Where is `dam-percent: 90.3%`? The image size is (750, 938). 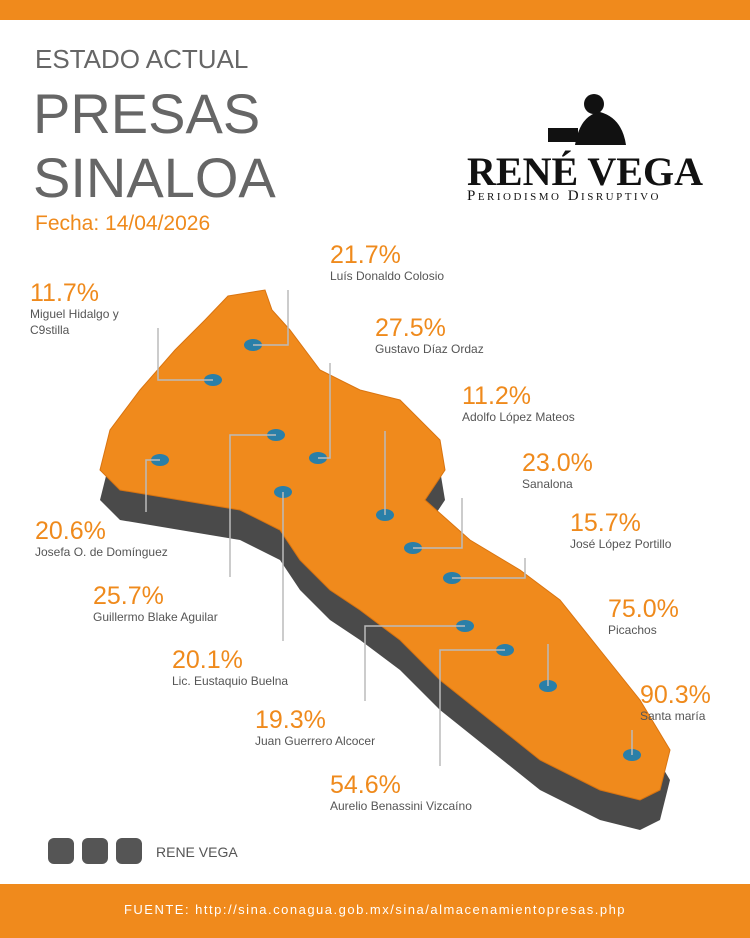
dam-percent: 90.3% is located at coordinates (675, 695).